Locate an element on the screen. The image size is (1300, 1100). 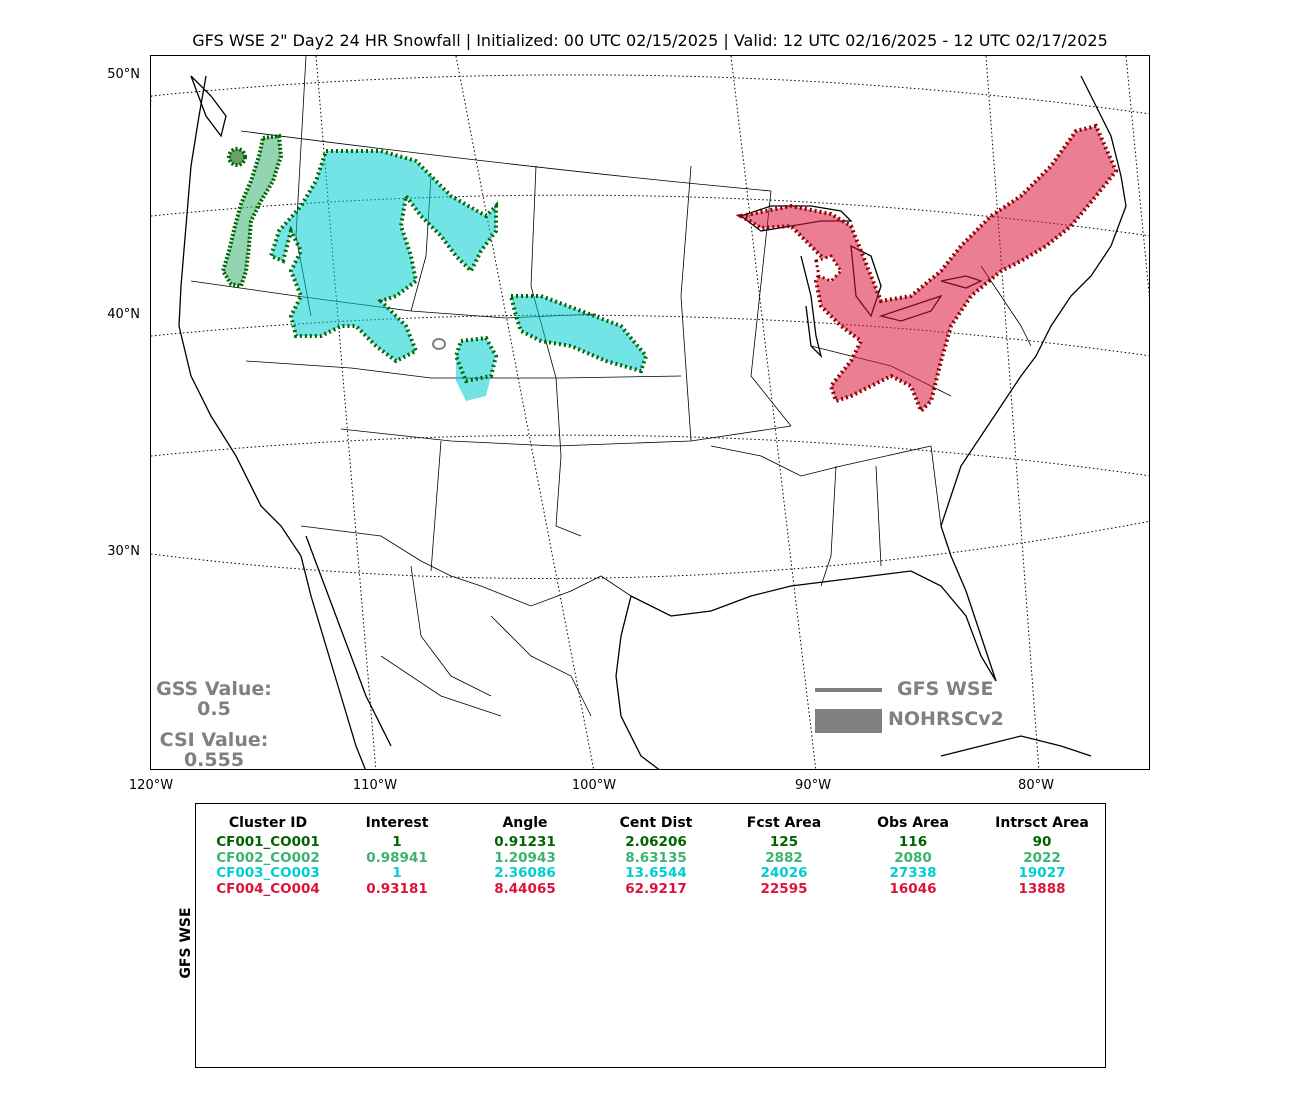
cf002-forecast-contour is located at coordinates (252, 211).